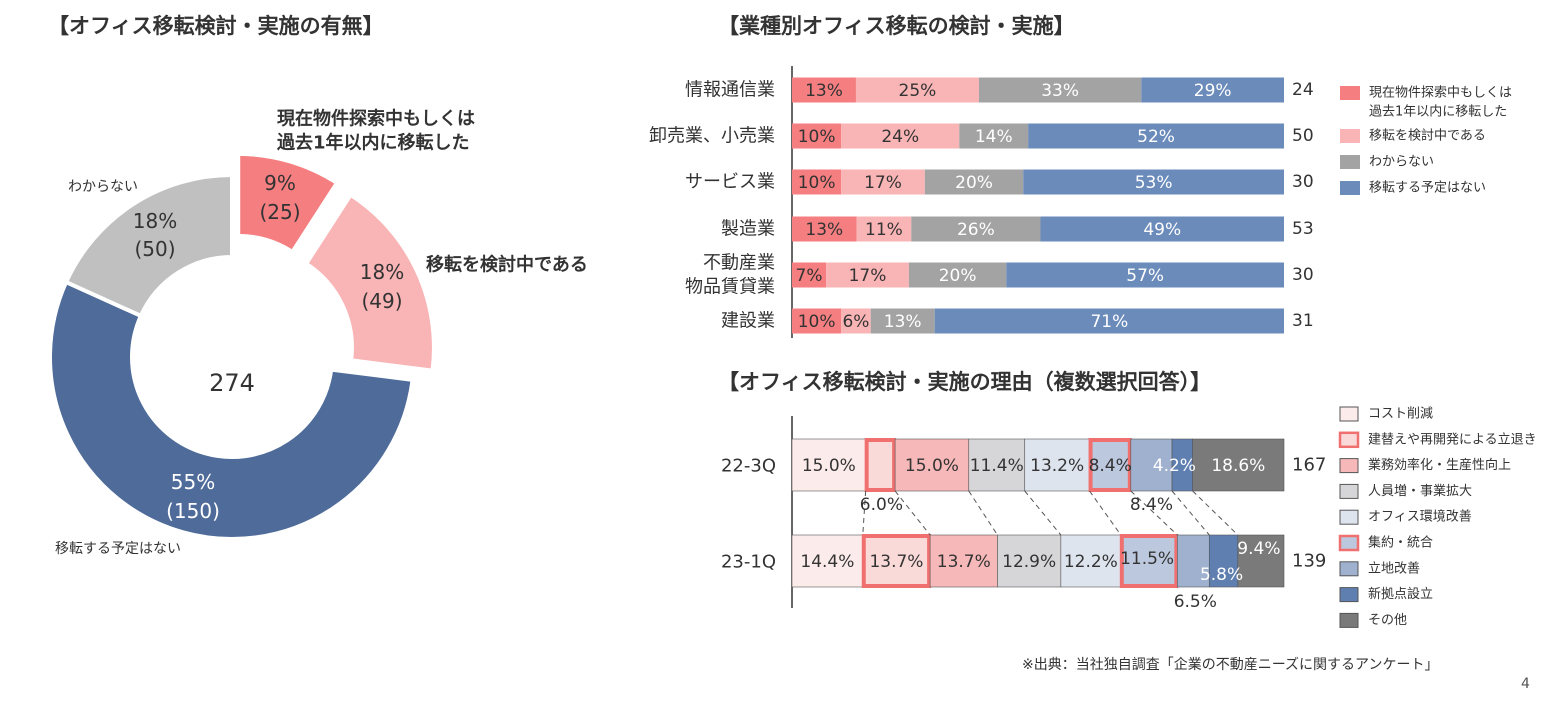 The image size is (1549, 705). I want to click on reasons-legend-label: コスト削減, so click(1400, 414).